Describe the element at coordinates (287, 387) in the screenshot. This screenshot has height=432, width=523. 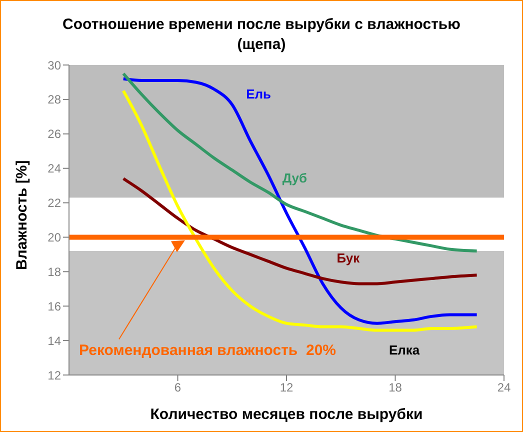
I see `x-tick-label: 12` at that location.